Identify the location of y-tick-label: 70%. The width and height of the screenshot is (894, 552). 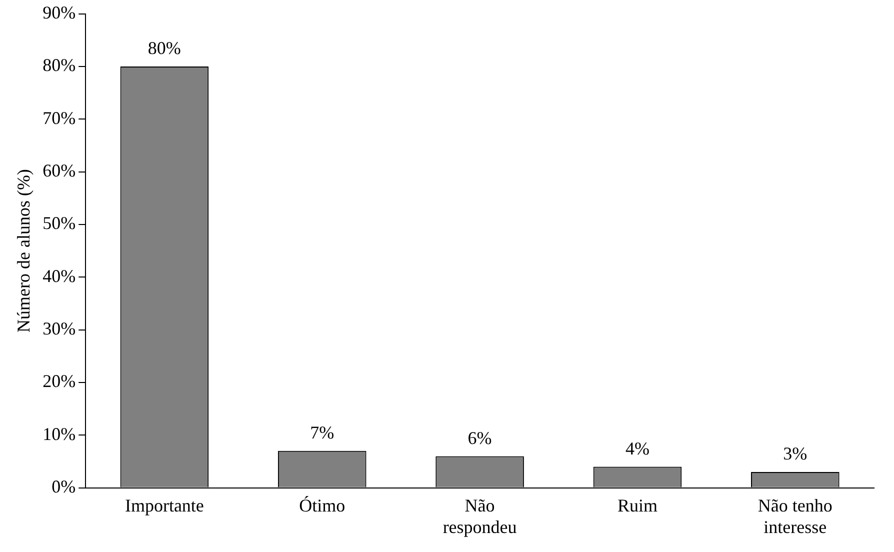
(59, 118).